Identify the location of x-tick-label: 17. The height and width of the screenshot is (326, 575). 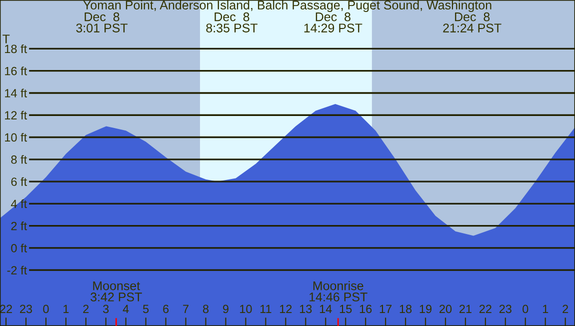
(386, 309).